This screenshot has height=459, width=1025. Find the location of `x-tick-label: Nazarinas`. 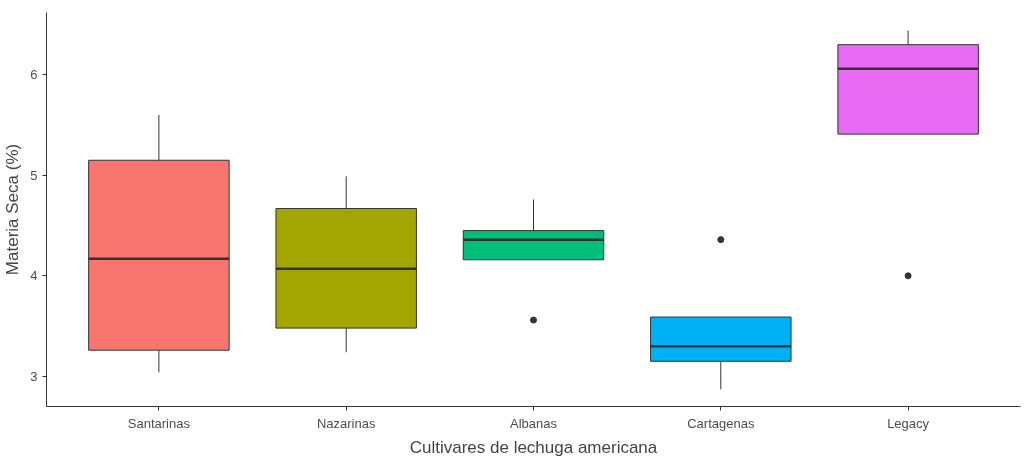

x-tick-label: Nazarinas is located at coordinates (346, 423).